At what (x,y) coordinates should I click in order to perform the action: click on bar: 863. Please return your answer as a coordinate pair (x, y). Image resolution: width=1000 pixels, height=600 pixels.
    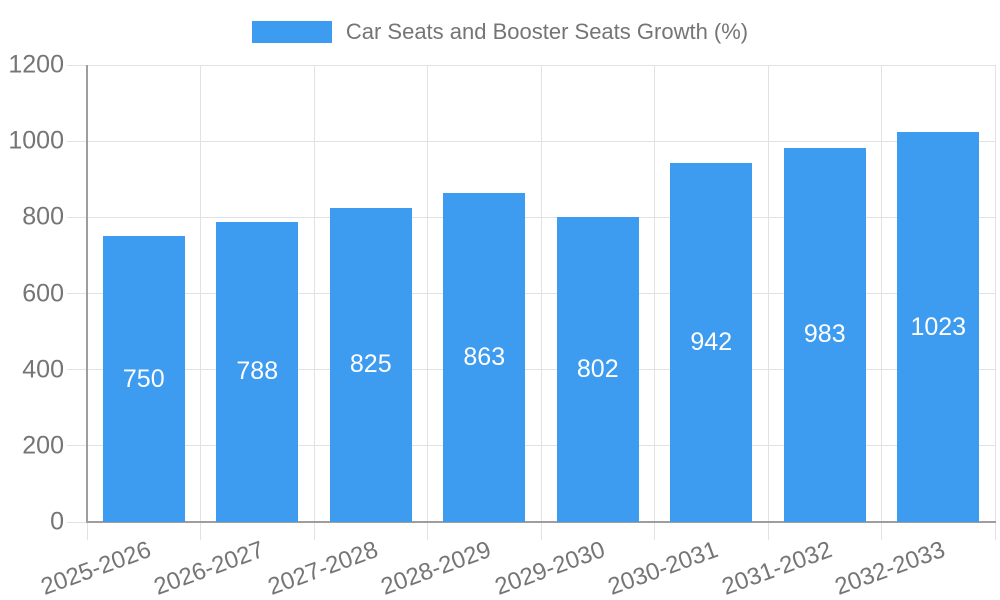
    Looking at the image, I should click on (484, 357).